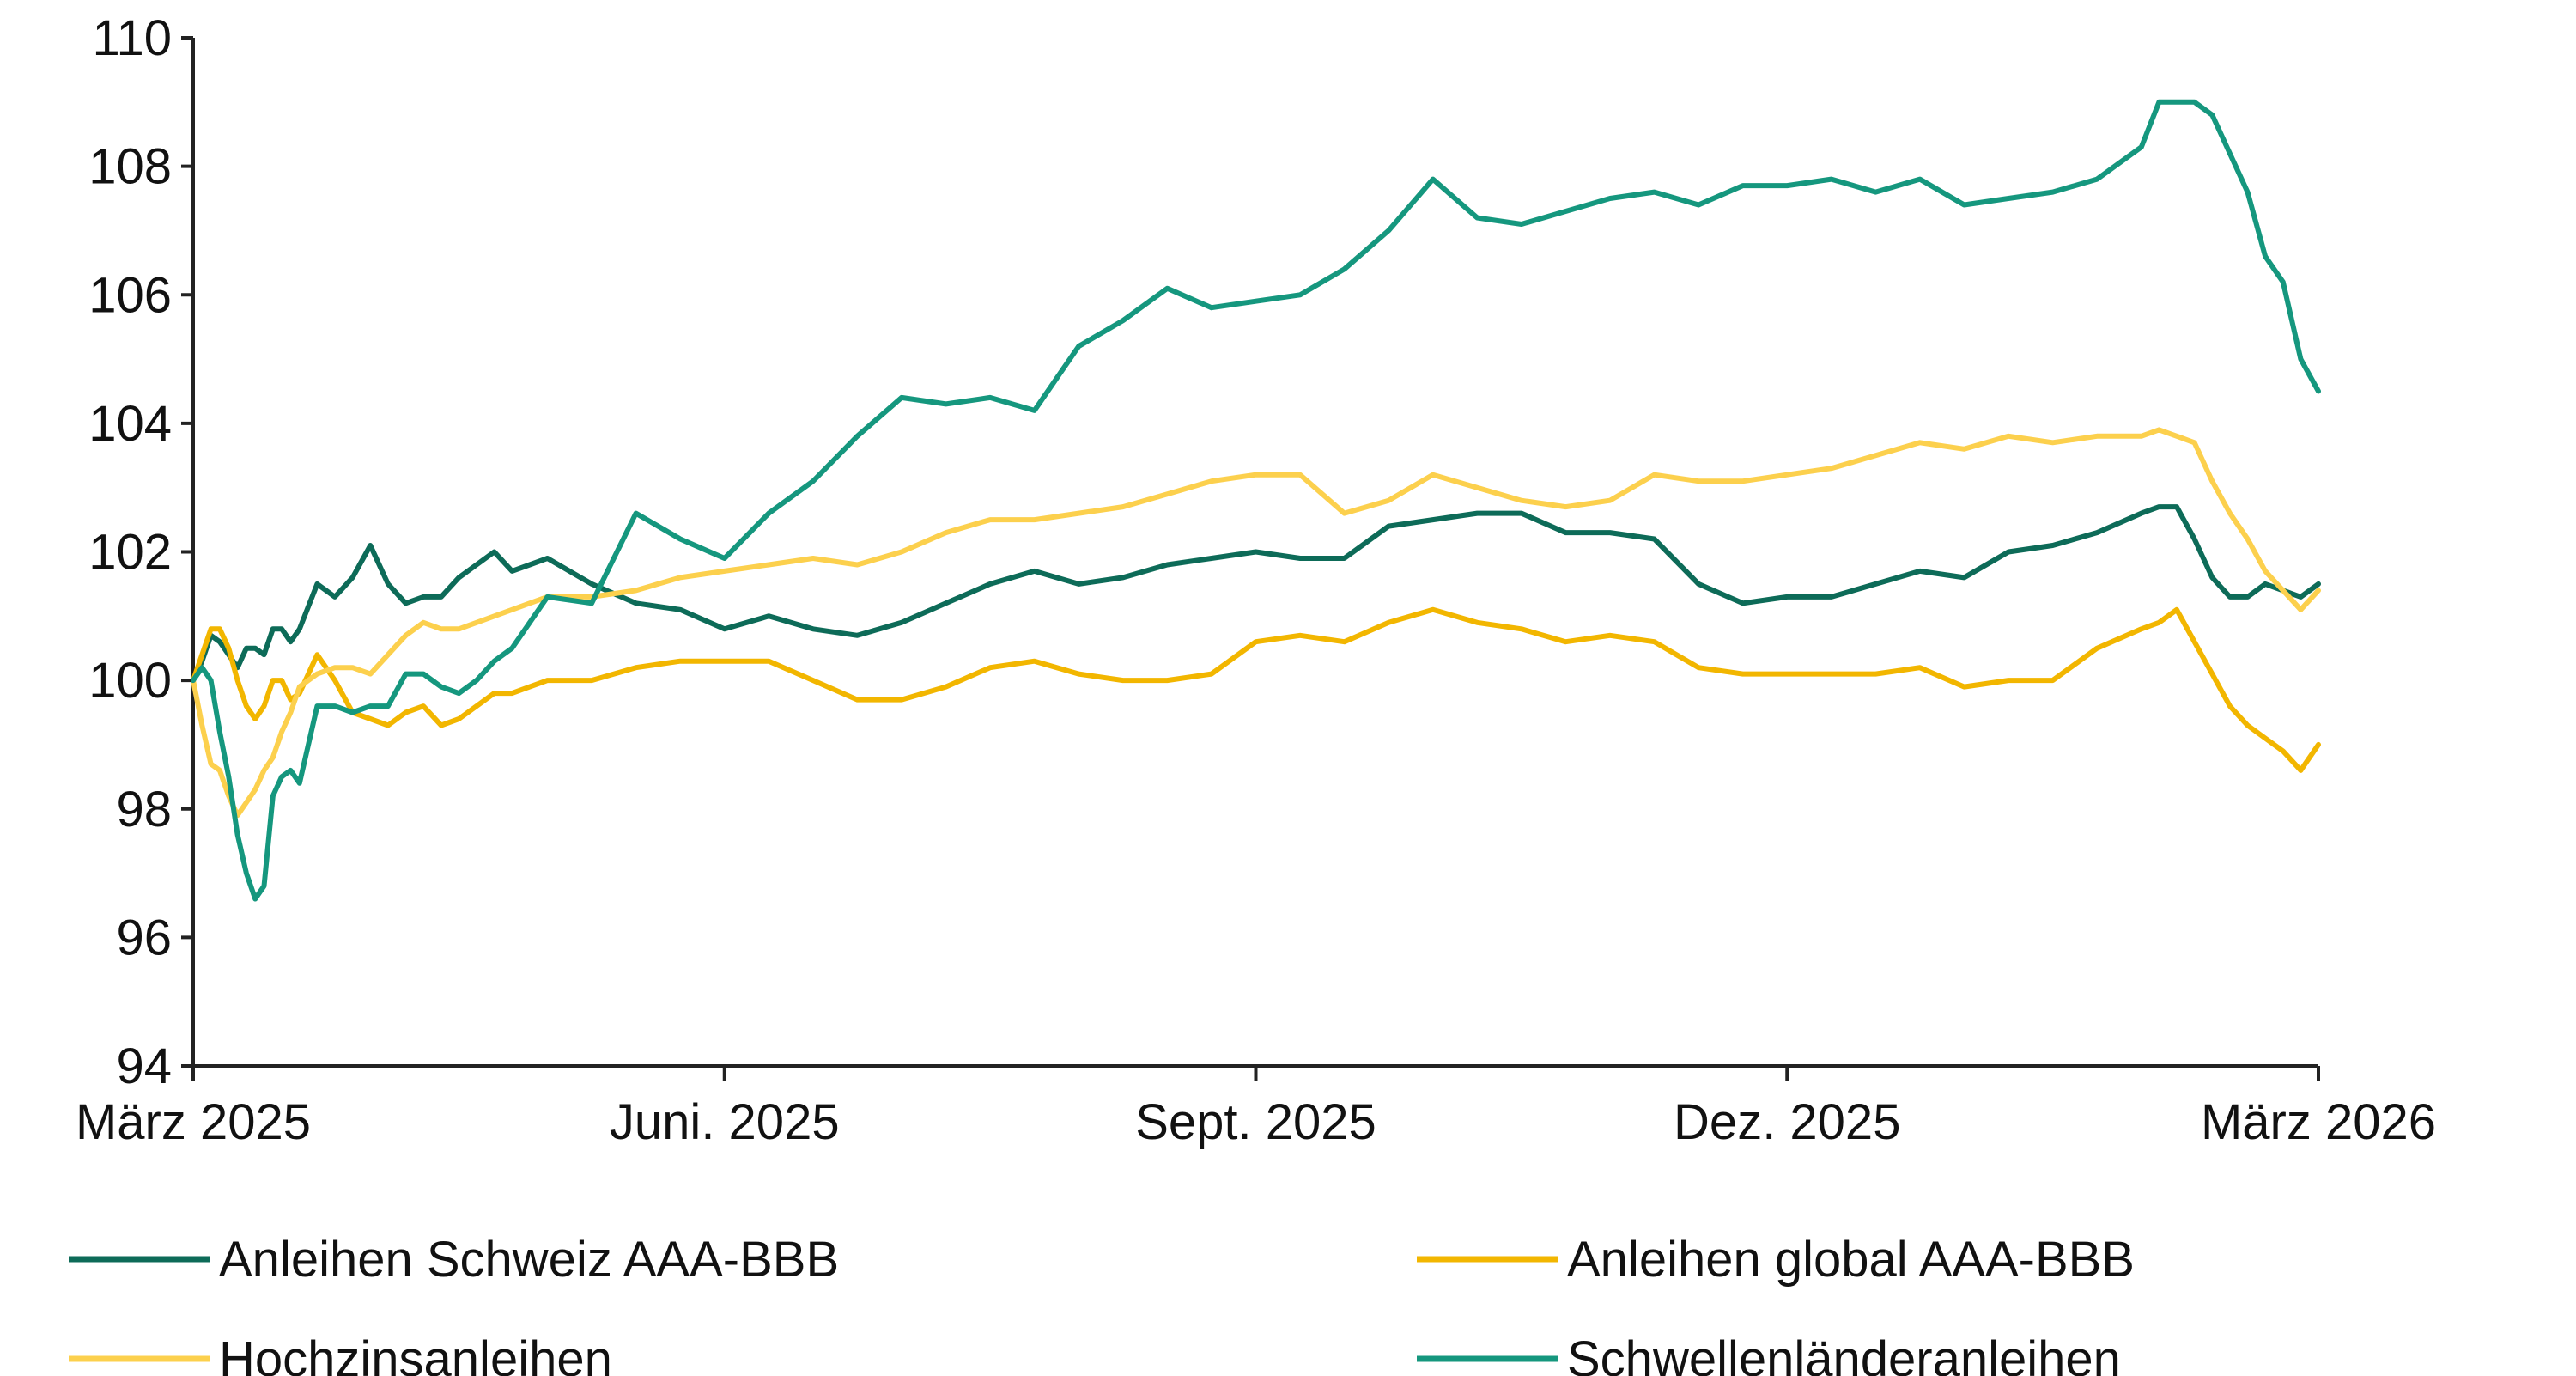 Image resolution: width=2576 pixels, height=1376 pixels. Describe the element at coordinates (144, 809) in the screenshot. I see `y-tick-label: 98` at that location.